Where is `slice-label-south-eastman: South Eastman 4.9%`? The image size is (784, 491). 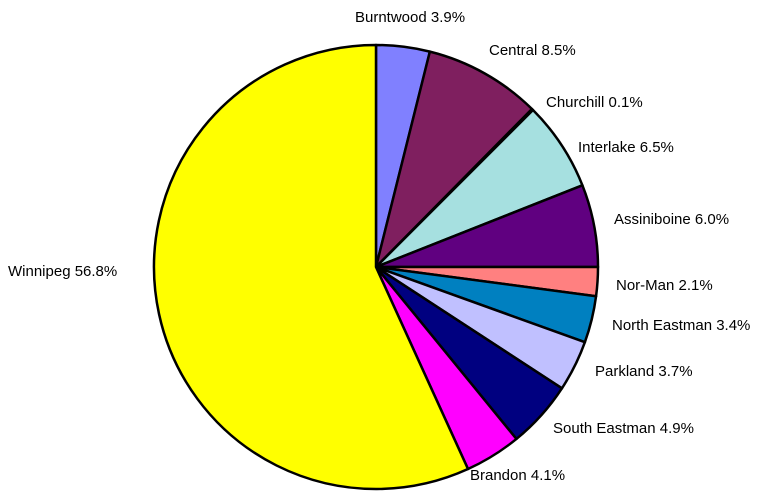
slice-label-south-eastman: South Eastman 4.9% is located at coordinates (623, 428).